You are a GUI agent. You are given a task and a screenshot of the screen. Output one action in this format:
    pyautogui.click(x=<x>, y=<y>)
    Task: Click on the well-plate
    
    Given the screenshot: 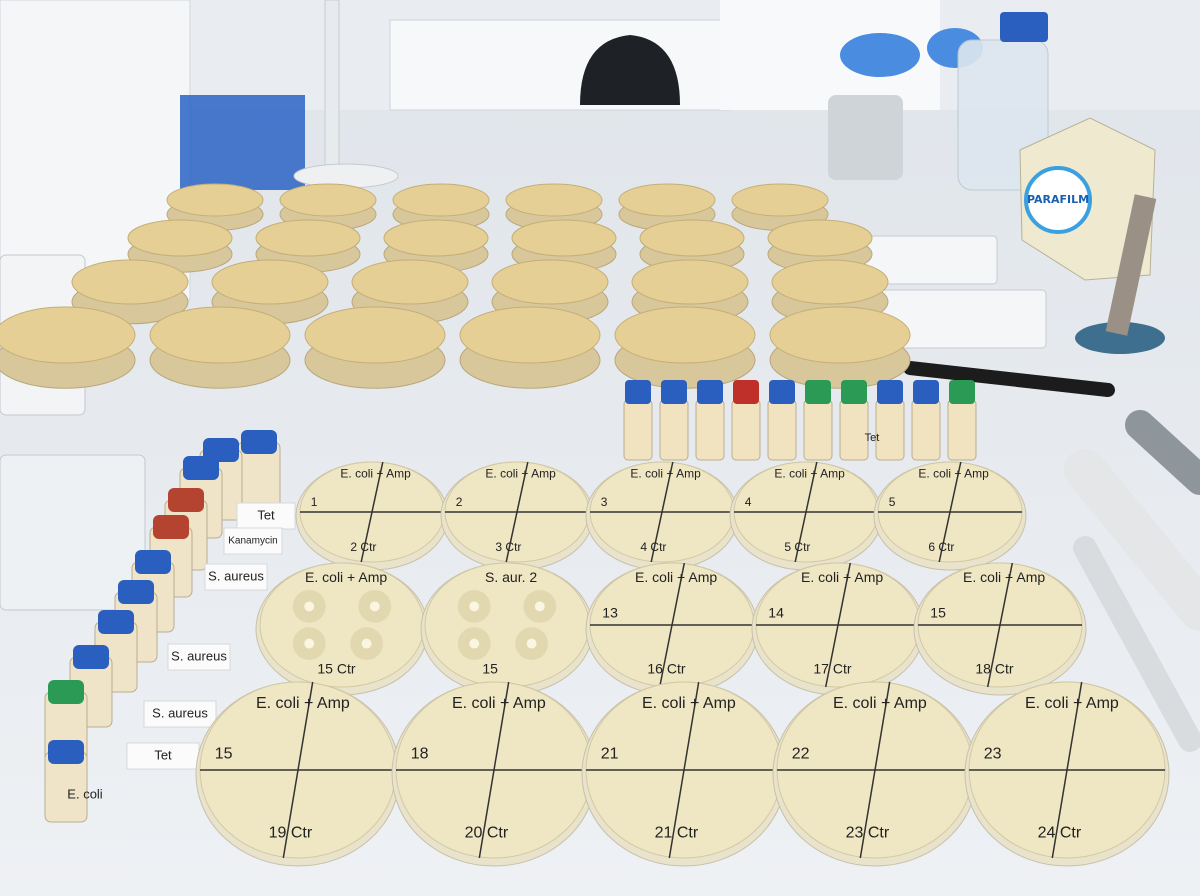 What is the action you would take?
    pyautogui.click(x=73, y=532)
    